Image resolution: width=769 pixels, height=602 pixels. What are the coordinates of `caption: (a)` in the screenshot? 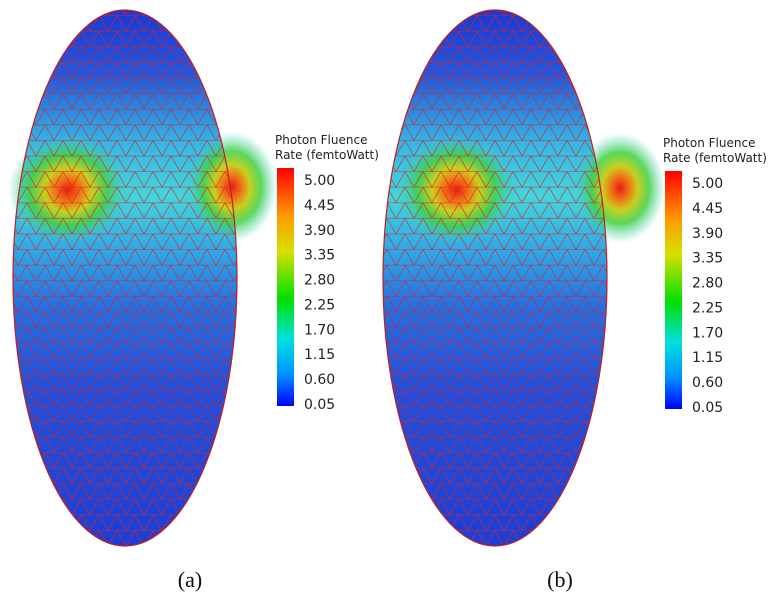 It's located at (190, 579).